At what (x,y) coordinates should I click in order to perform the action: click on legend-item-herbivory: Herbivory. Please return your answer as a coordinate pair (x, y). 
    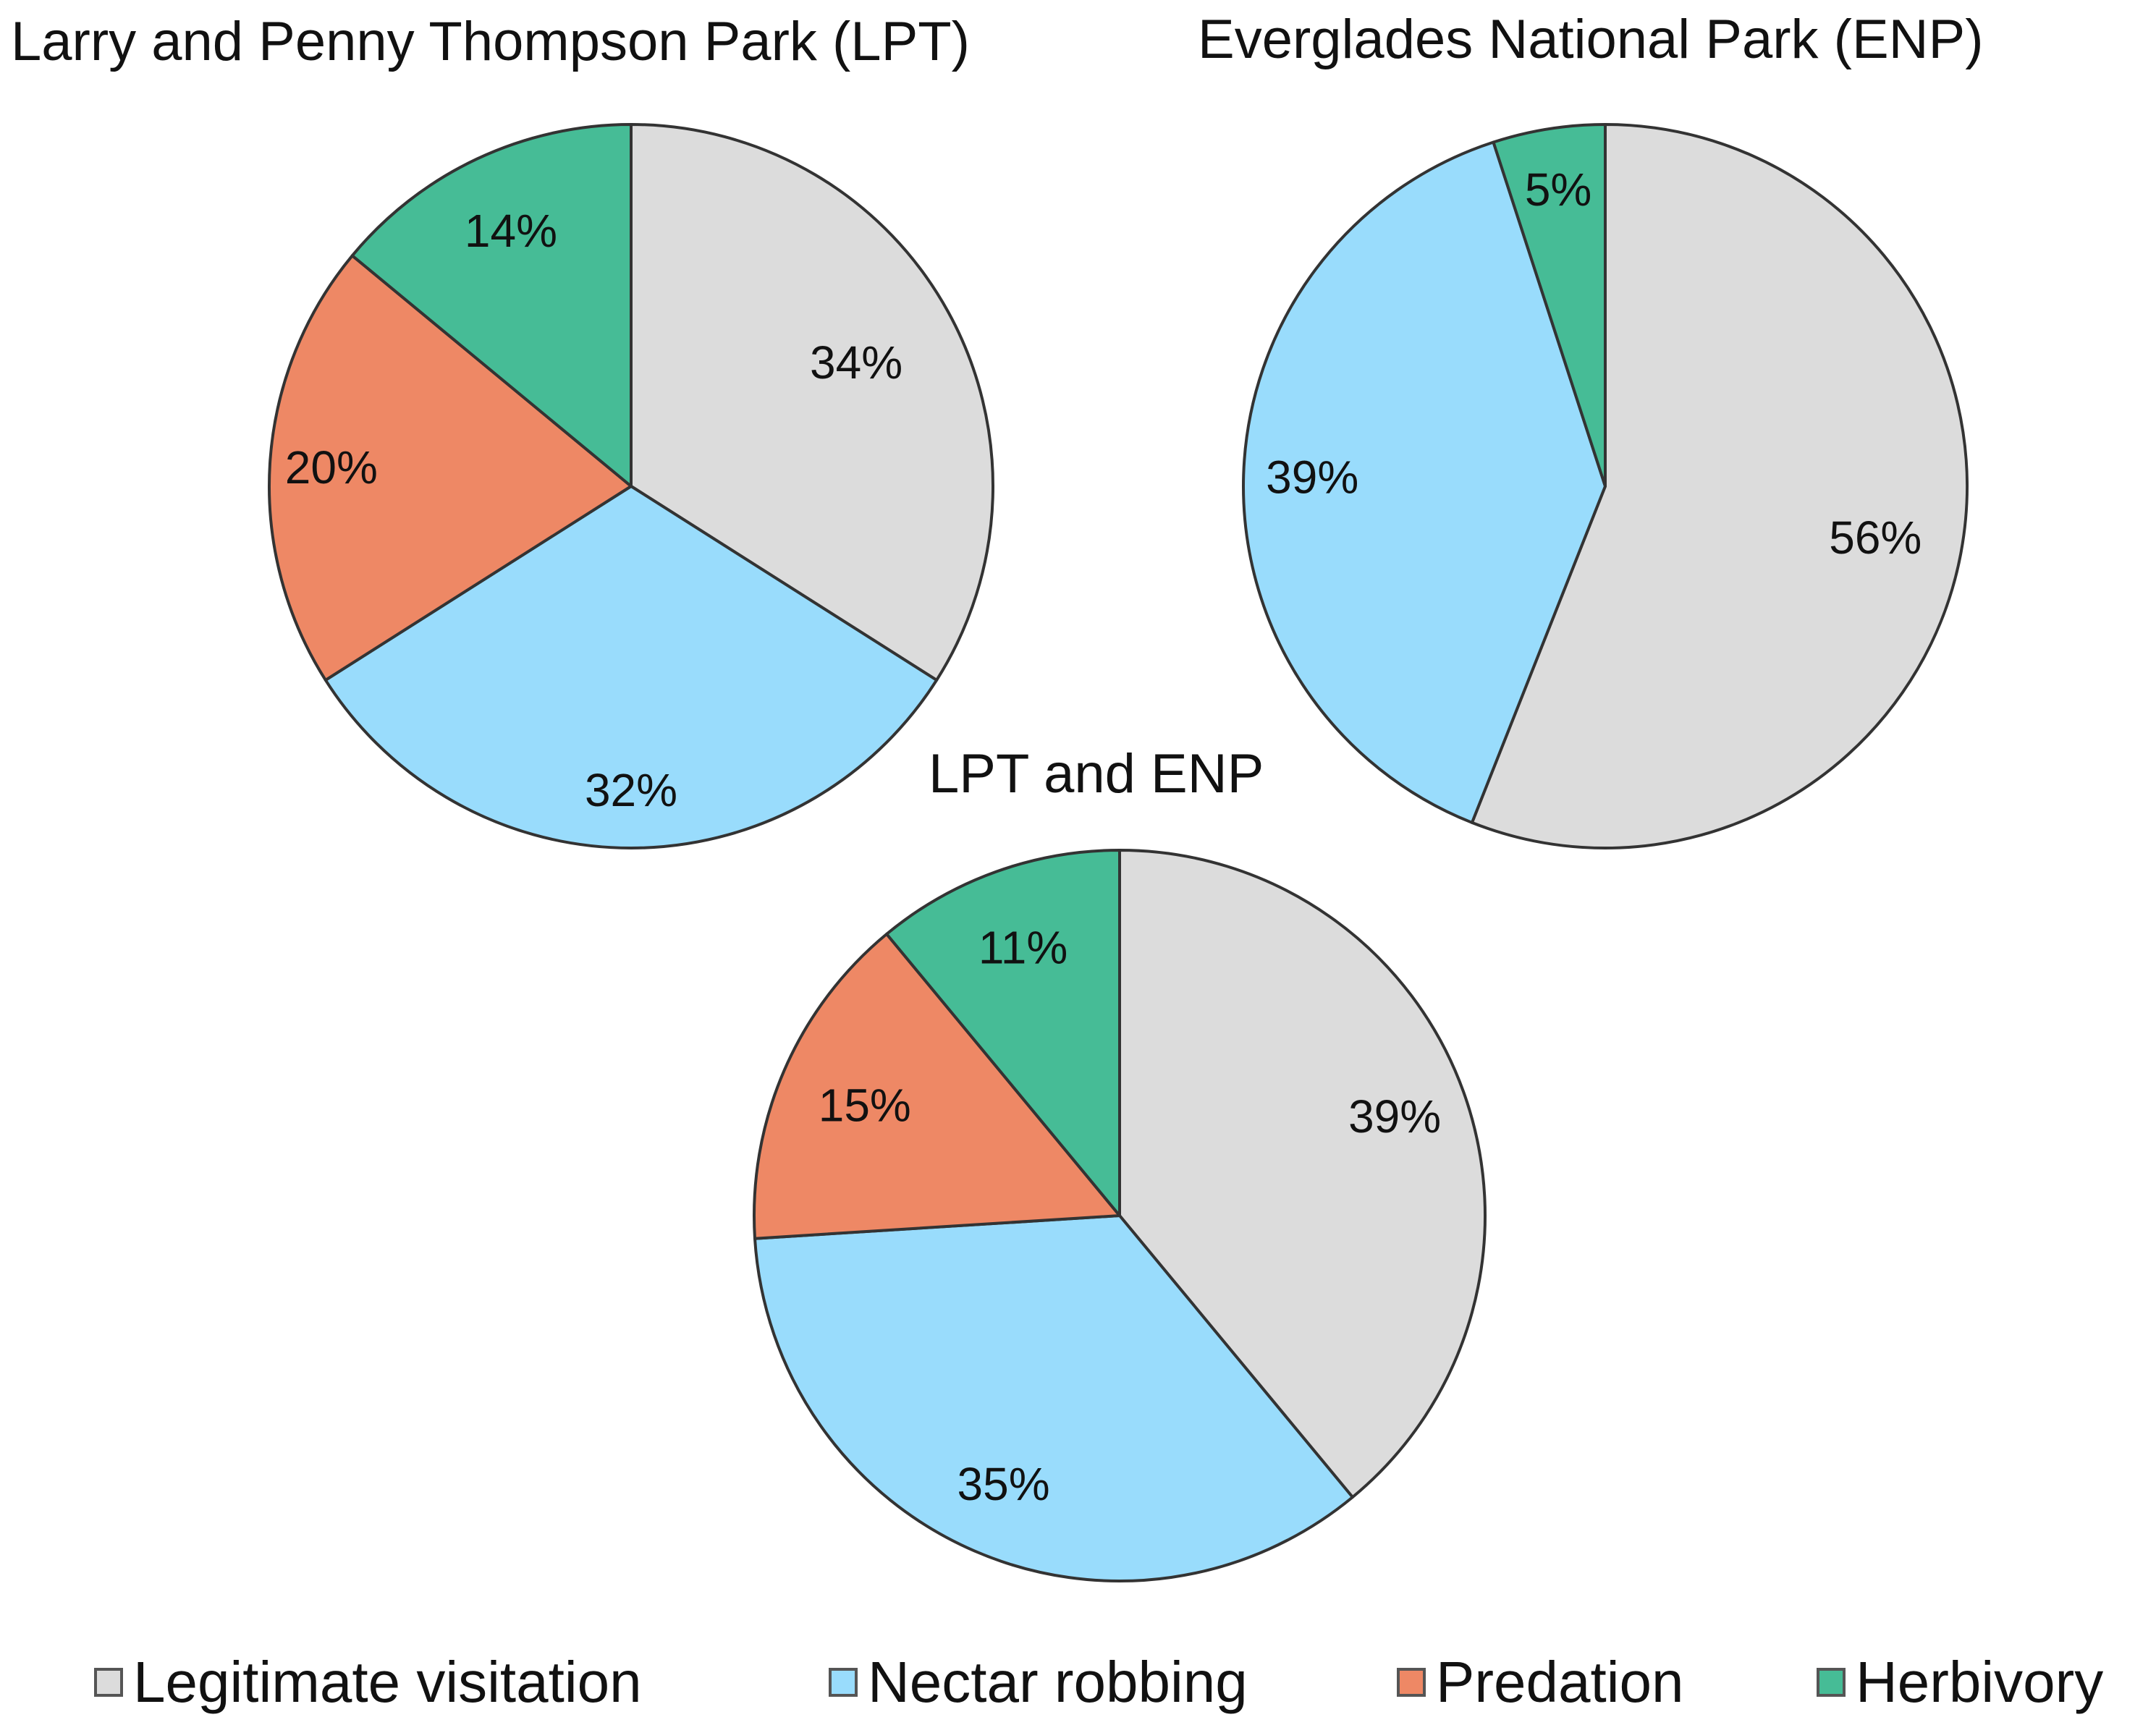
    Looking at the image, I should click on (1960, 1682).